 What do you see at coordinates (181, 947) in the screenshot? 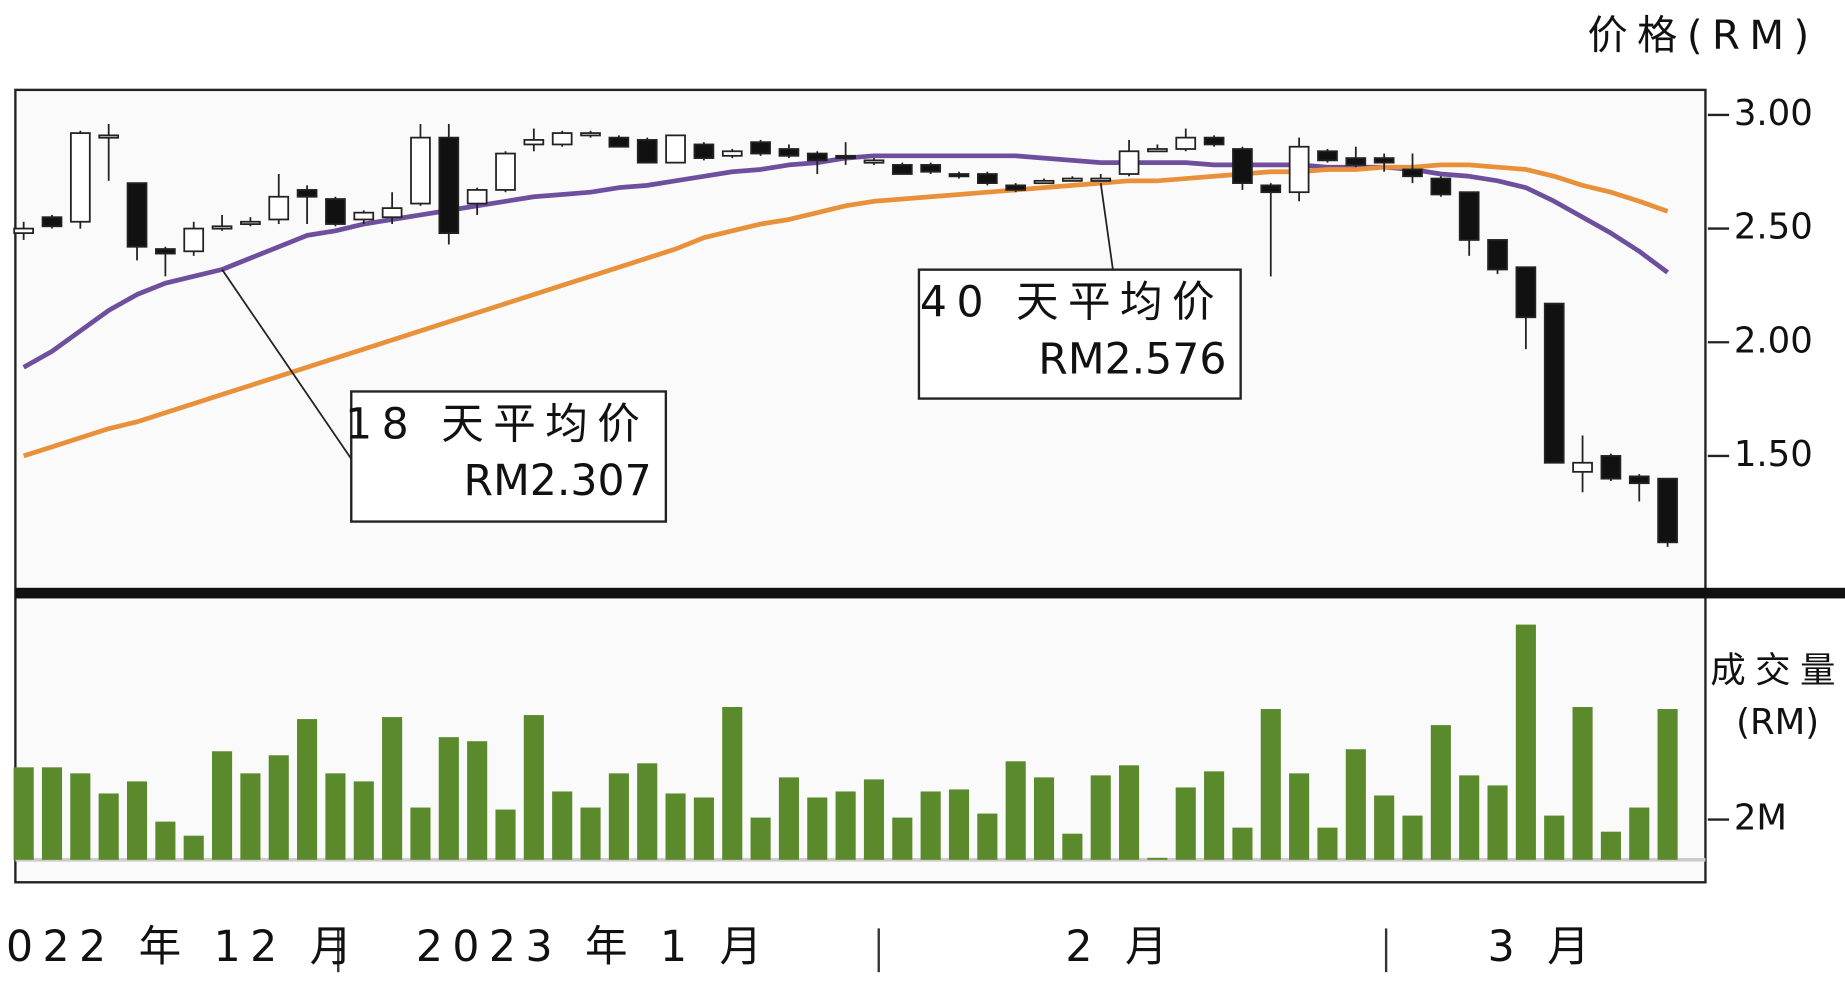
I see `x-axis-label: 2022 年 12 月` at bounding box center [181, 947].